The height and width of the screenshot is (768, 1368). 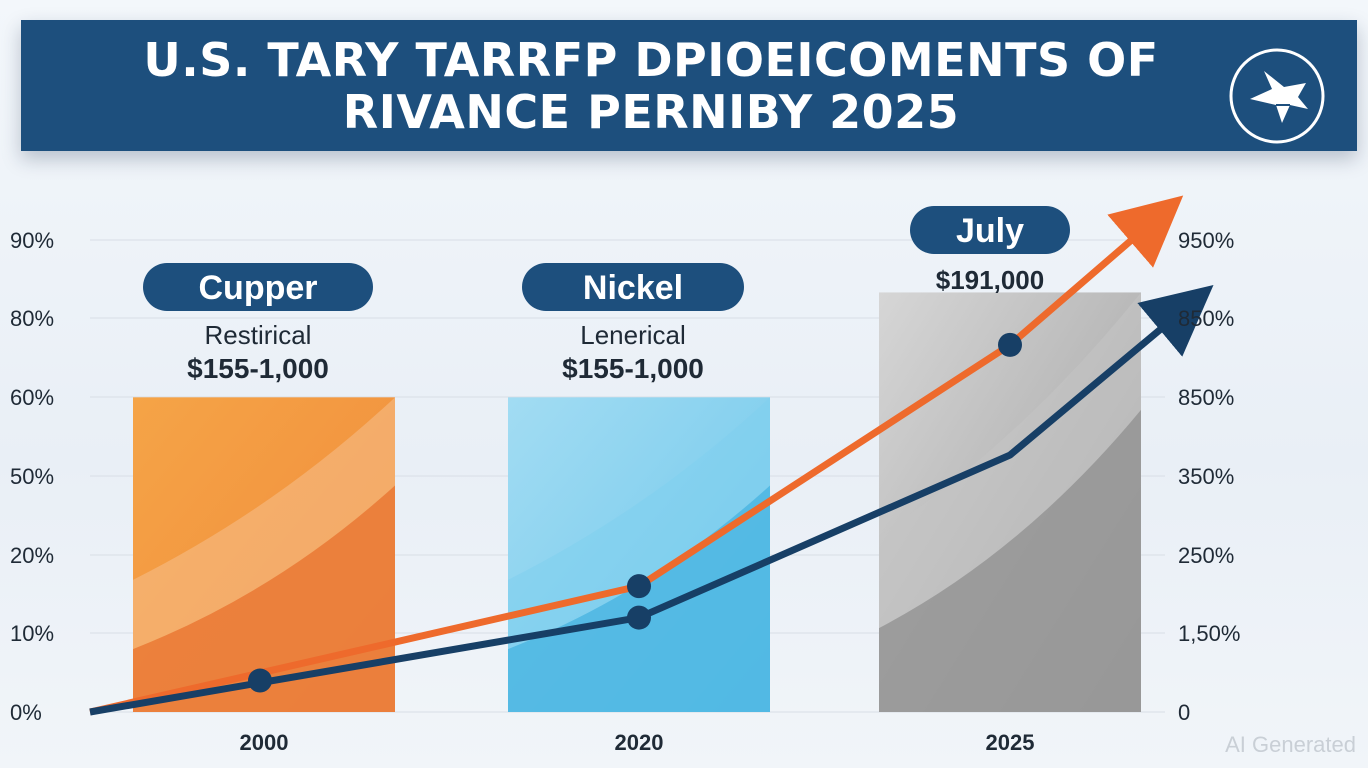 I want to click on callout-line-1: Lenerical, so click(x=633, y=335).